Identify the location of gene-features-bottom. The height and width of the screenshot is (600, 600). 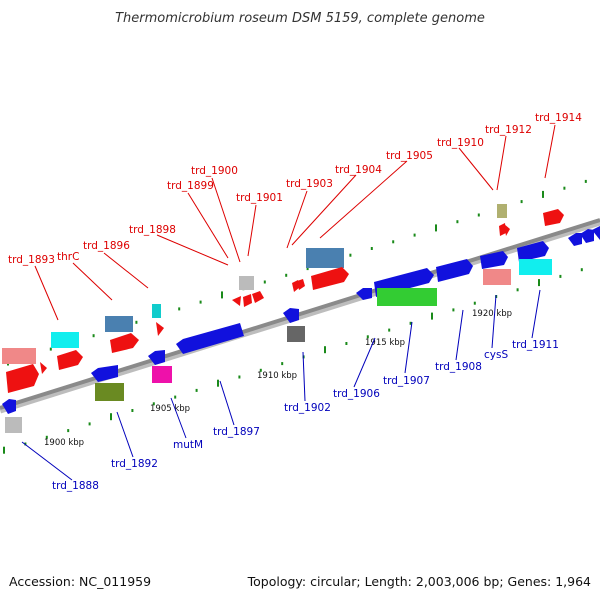
(153, 370).